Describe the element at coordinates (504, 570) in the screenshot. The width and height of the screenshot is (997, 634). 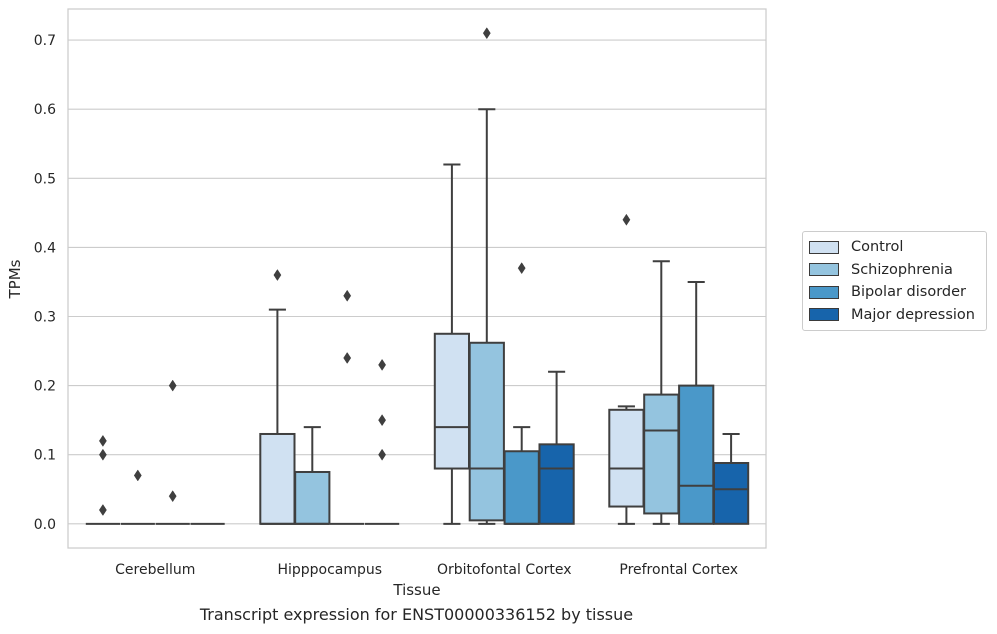
I see `x-tick-label: Orbitofontal Cortex` at that location.